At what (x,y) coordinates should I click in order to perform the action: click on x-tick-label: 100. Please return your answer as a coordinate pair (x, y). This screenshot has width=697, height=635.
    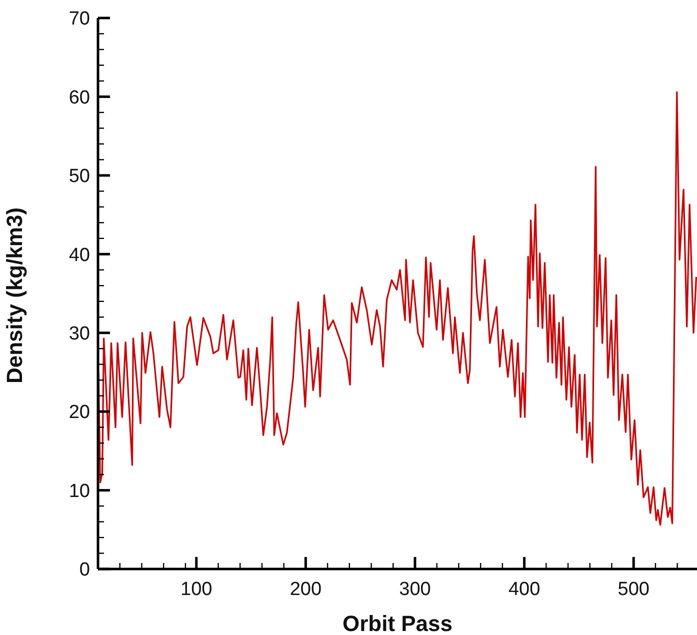
    Looking at the image, I should click on (196, 589).